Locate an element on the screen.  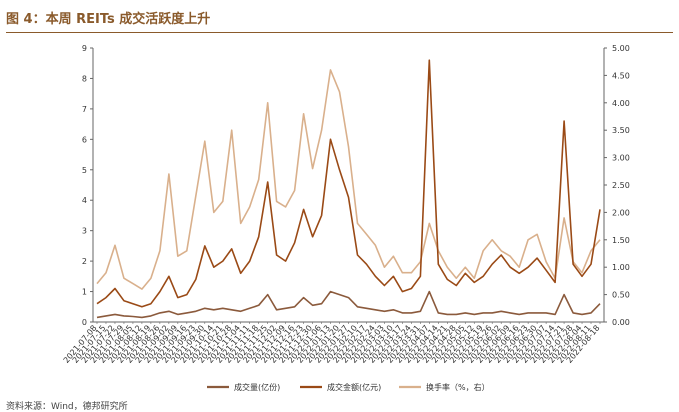
y-left-tick-label: 8 is located at coordinates (84, 78).